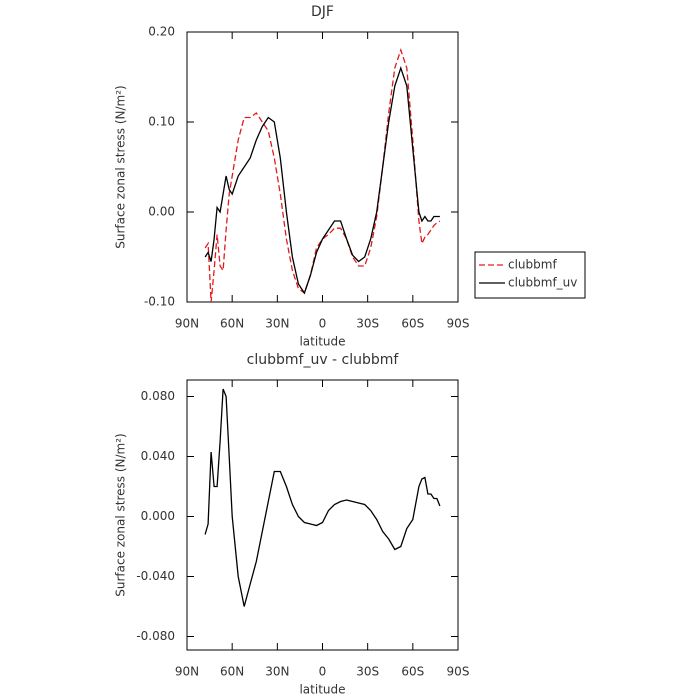 The width and height of the screenshot is (700, 700). Describe the element at coordinates (542, 283) in the screenshot. I see `legend-label: clubbmf_uv` at that location.